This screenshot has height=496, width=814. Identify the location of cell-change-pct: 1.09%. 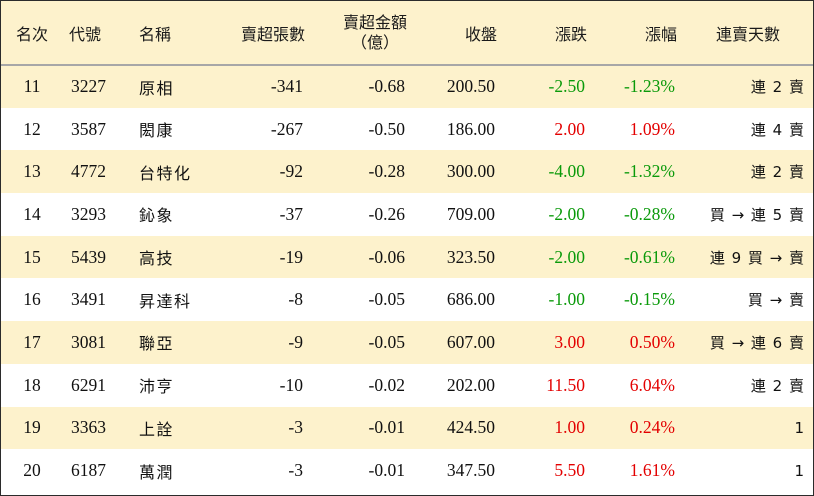
(652, 128).